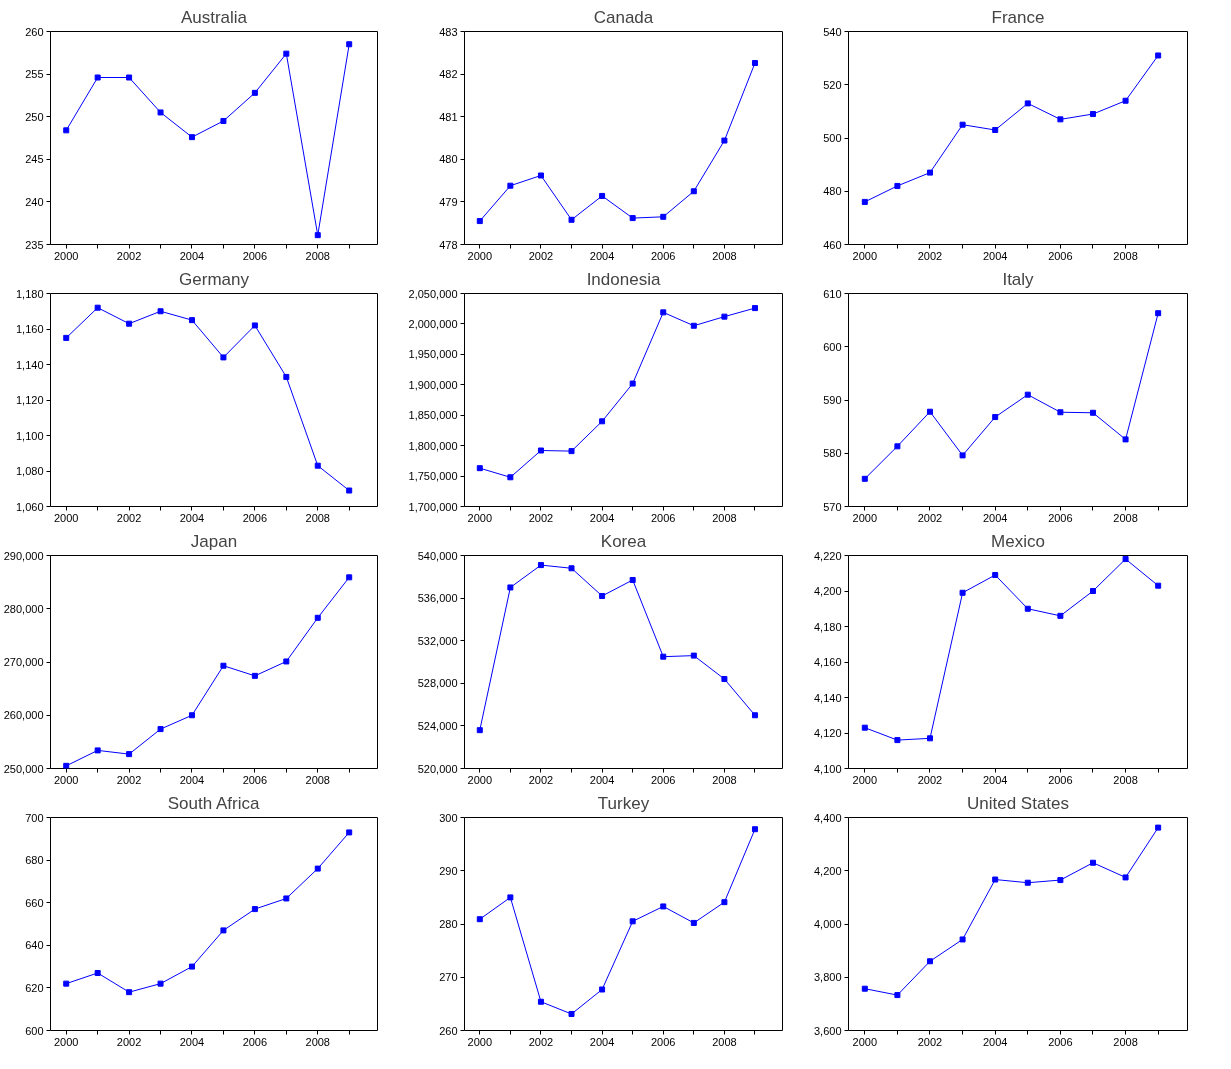  I want to click on y-tick-label: 620, so click(34, 987).